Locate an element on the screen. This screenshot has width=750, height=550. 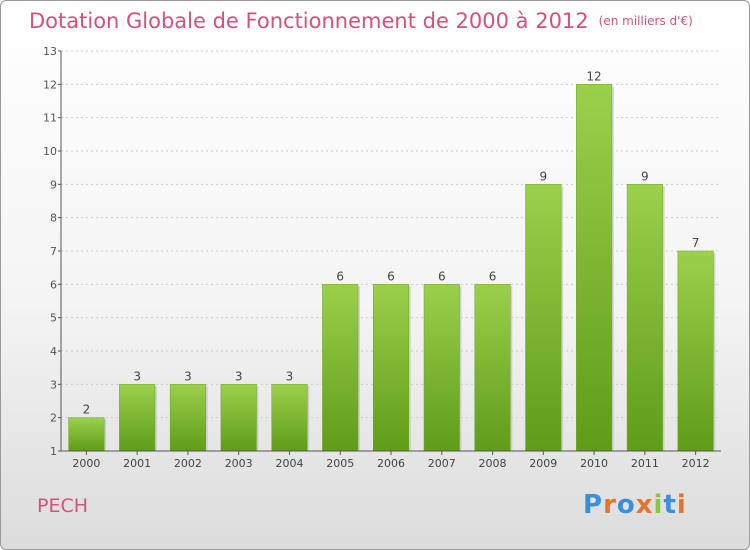
x-tick-label: 2000 is located at coordinates (86, 463).